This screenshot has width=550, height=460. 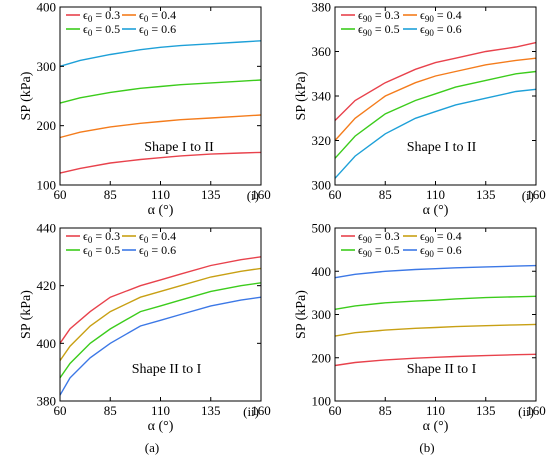 What do you see at coordinates (157, 16) in the screenshot?
I see `legend-label: ϵ0 = 0.4` at bounding box center [157, 16].